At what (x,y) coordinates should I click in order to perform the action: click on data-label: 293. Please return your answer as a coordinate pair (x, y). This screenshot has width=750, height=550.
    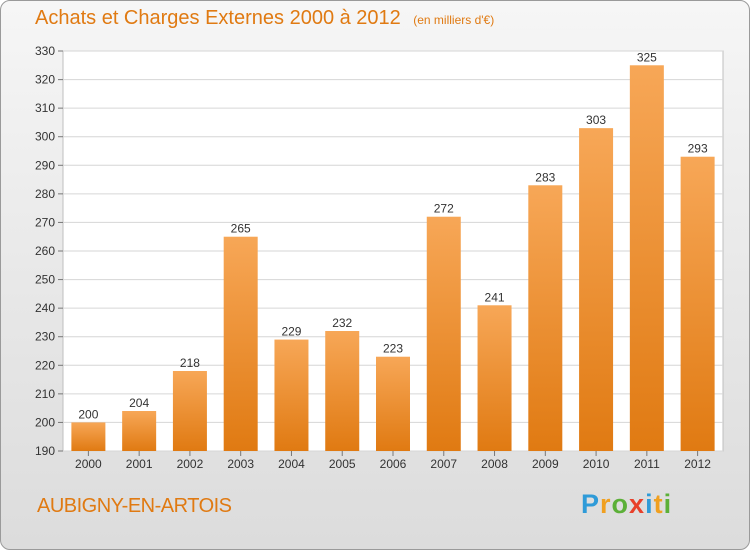
    Looking at the image, I should click on (698, 149).